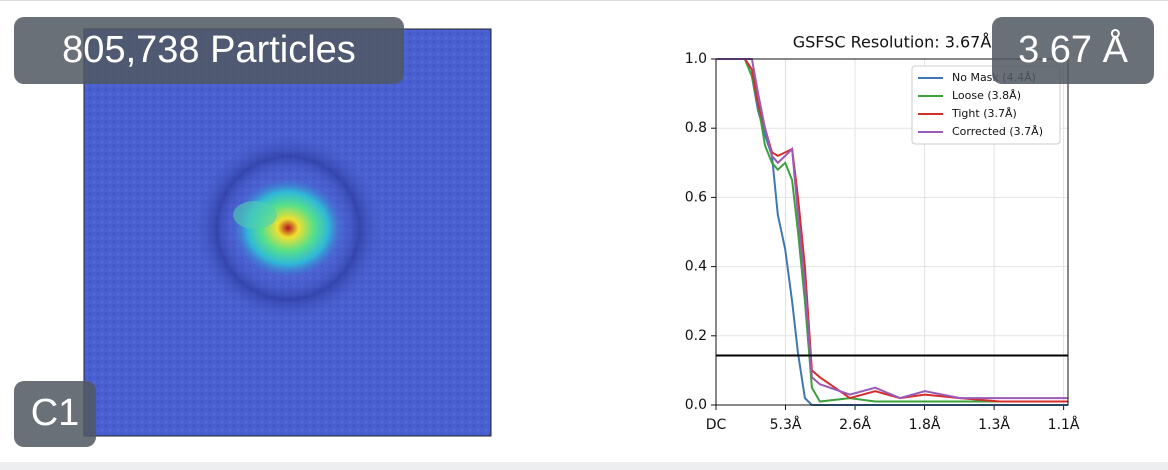 The height and width of the screenshot is (470, 1168). What do you see at coordinates (984, 113) in the screenshot?
I see `legend-label: Tight (3.7Å)` at bounding box center [984, 113].